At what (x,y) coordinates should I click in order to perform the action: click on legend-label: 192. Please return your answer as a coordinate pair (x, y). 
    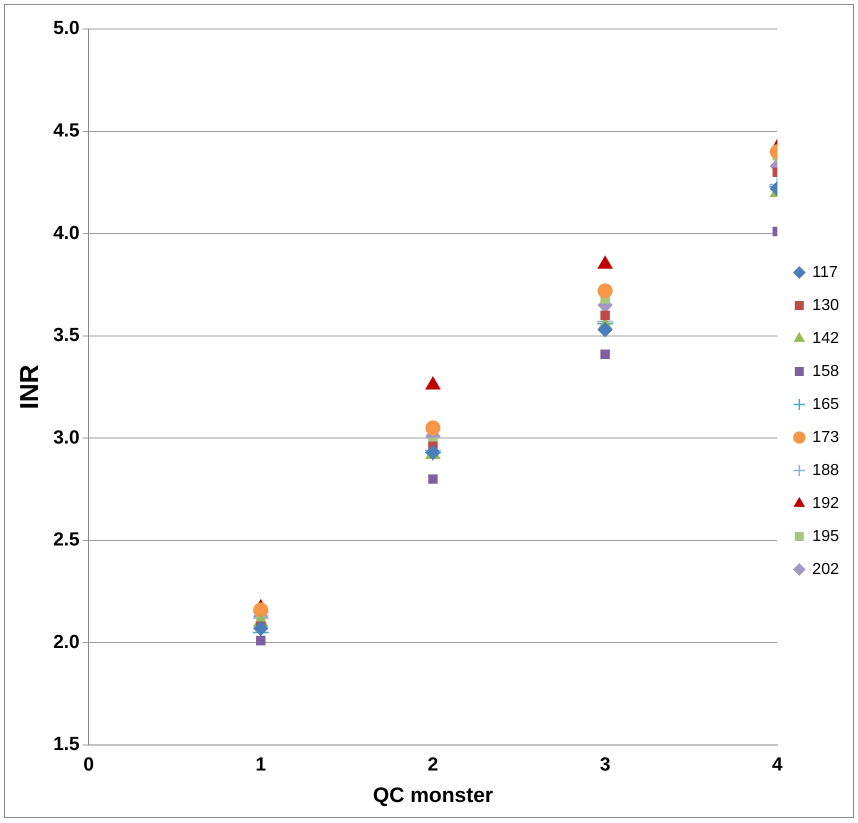
    Looking at the image, I should click on (826, 503).